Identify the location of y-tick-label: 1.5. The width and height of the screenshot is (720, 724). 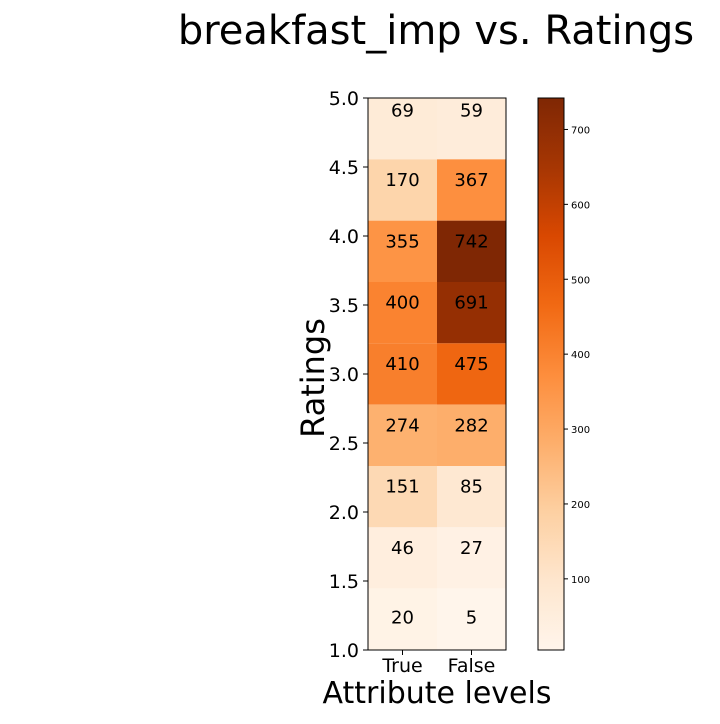
(344, 582).